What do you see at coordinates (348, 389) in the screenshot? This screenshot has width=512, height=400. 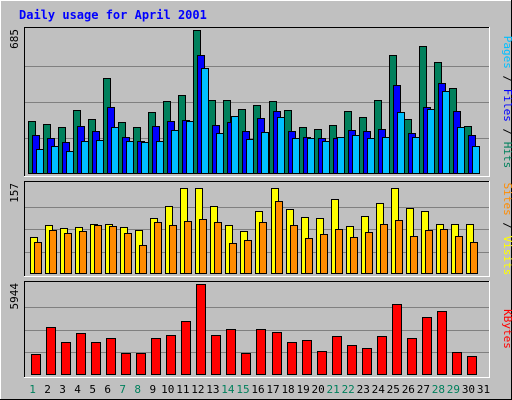 I see `x-tick-22: 22` at bounding box center [348, 389].